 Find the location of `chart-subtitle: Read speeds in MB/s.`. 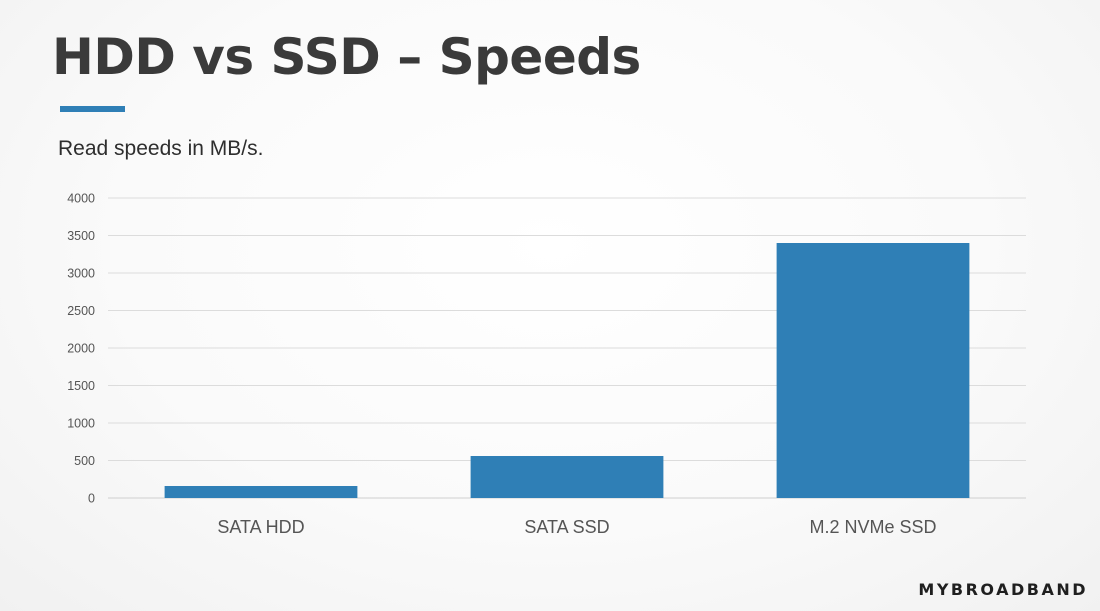

chart-subtitle: Read speeds in MB/s. is located at coordinates (161, 148).